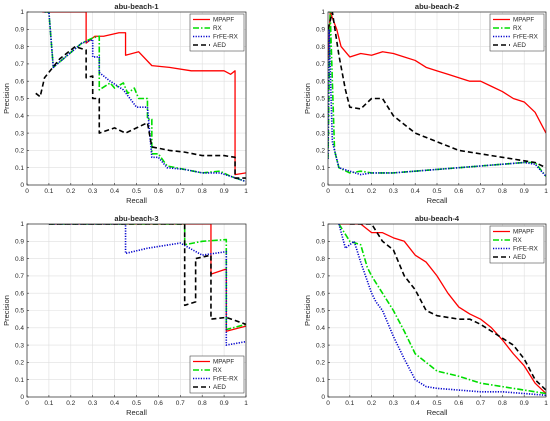 The width and height of the screenshot is (550, 421). What do you see at coordinates (92, 403) in the screenshot?
I see `x-tick-label: 0.3` at bounding box center [92, 403].